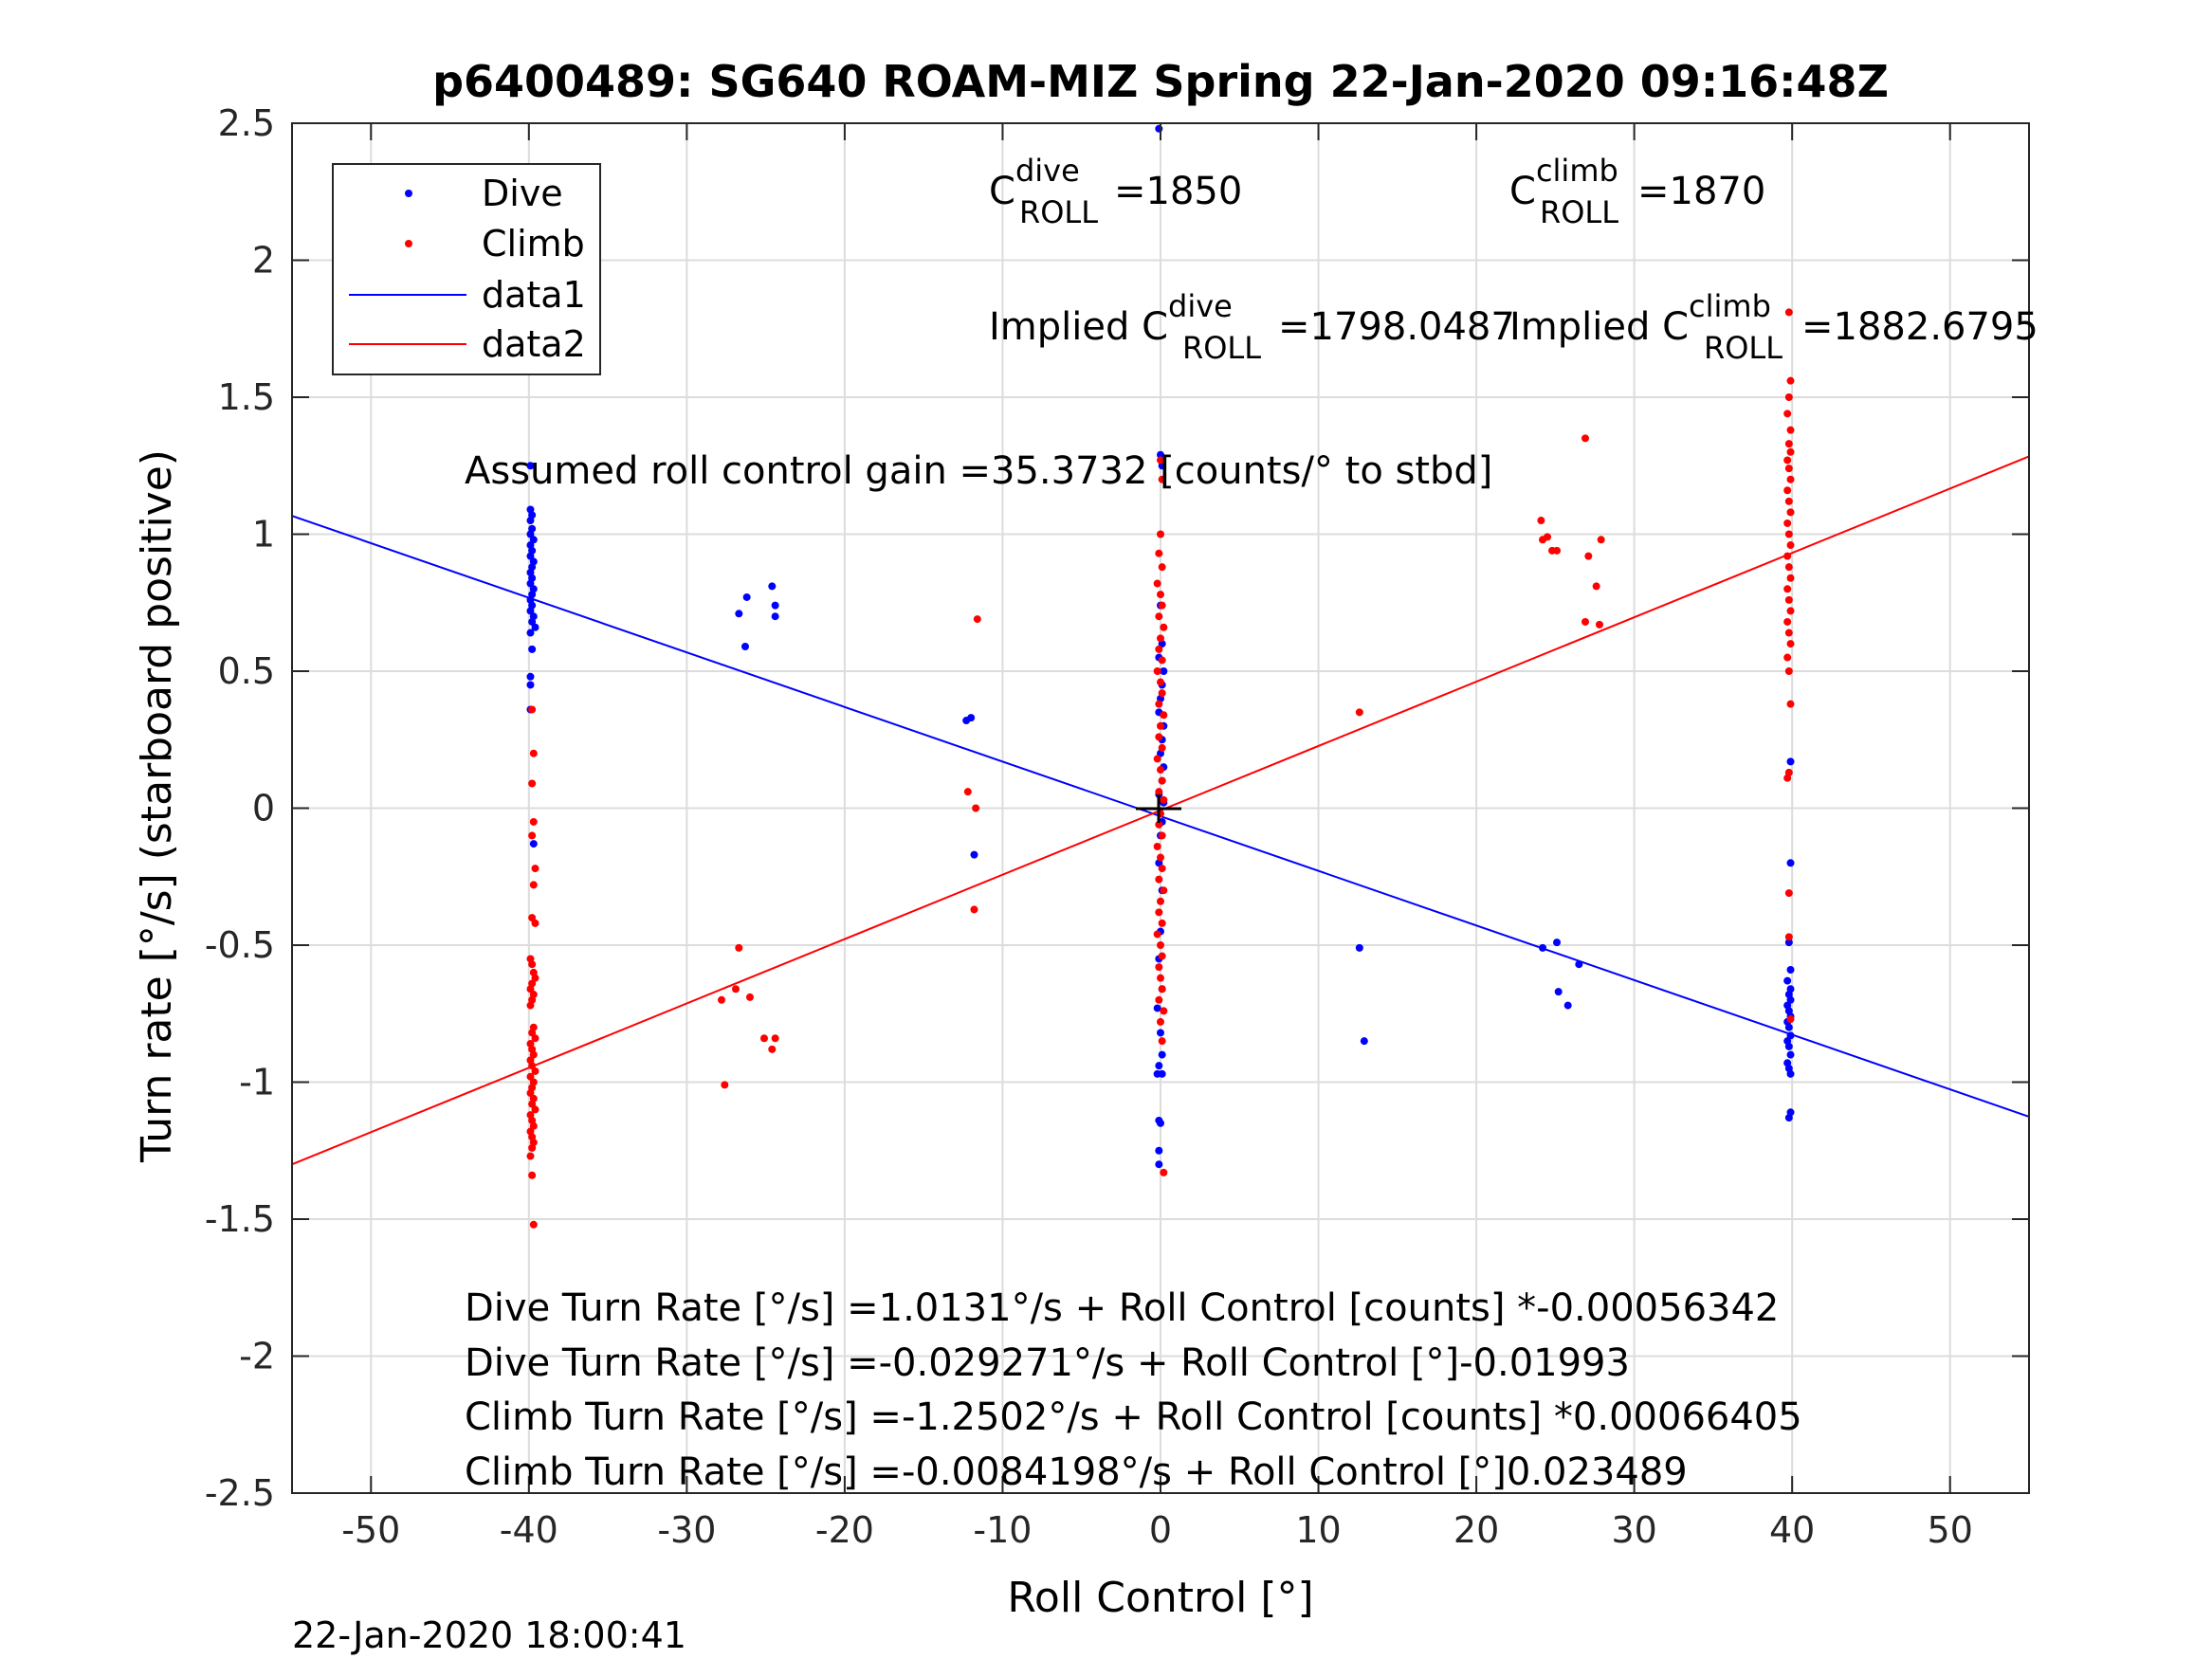 This screenshot has width=2212, height=1659. Describe the element at coordinates (1396, 327) in the screenshot. I see `implied-dive-value: =1798.0487` at that location.